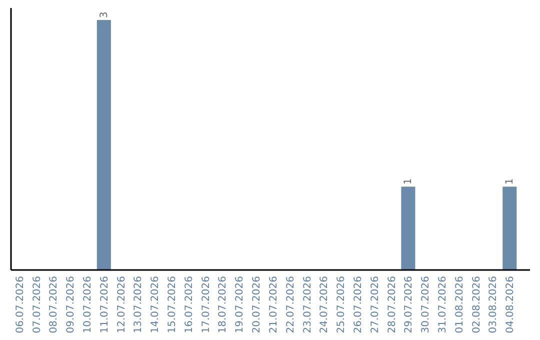 This screenshot has width=540, height=340. I want to click on x-tick-label: 23.07.2026, so click(308, 305).